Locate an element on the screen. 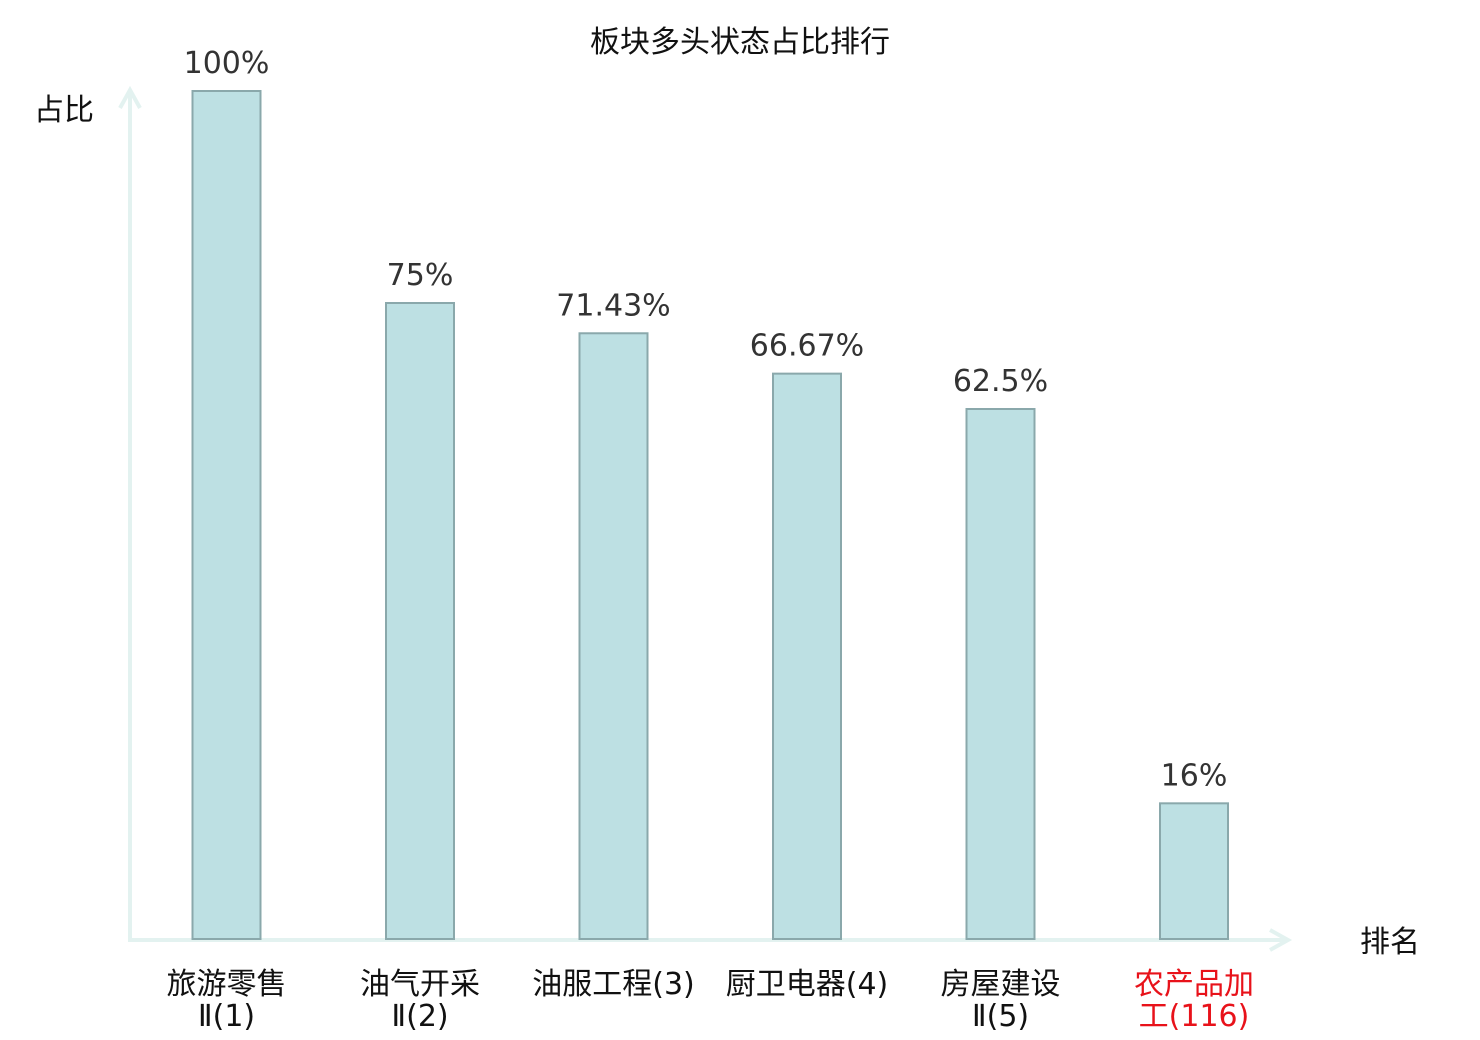 The height and width of the screenshot is (1040, 1480). category-label: 房屋建设 Ⅱ(5) is located at coordinates (1001, 1000).